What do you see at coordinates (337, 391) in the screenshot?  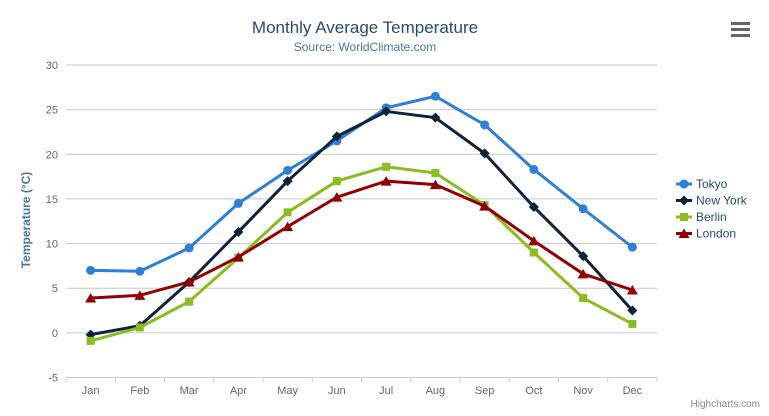 I see `x-axis-label: Jun` at bounding box center [337, 391].